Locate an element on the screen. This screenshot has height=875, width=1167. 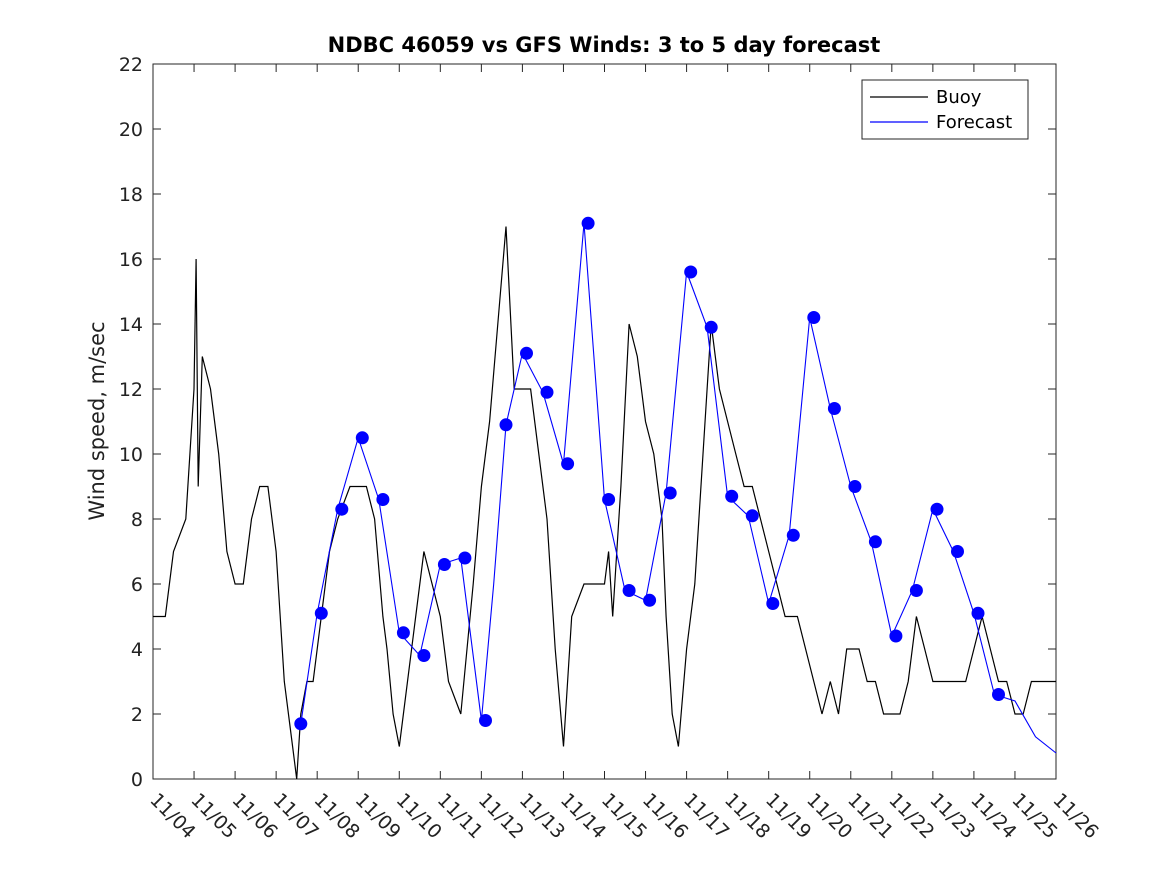
y-tick-label: 12 is located at coordinates (131, 390).